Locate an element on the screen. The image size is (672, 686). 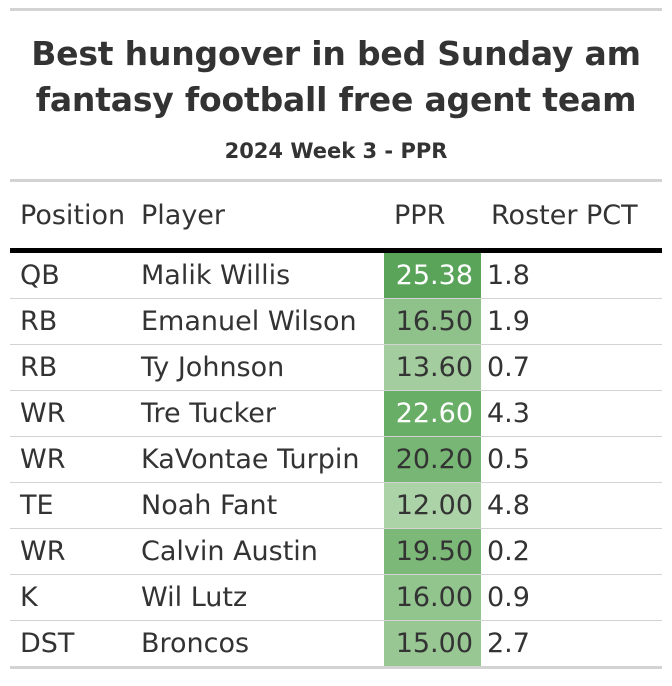
table-row: WR Calvin Austin 19.50 0.2 is located at coordinates (336, 551).